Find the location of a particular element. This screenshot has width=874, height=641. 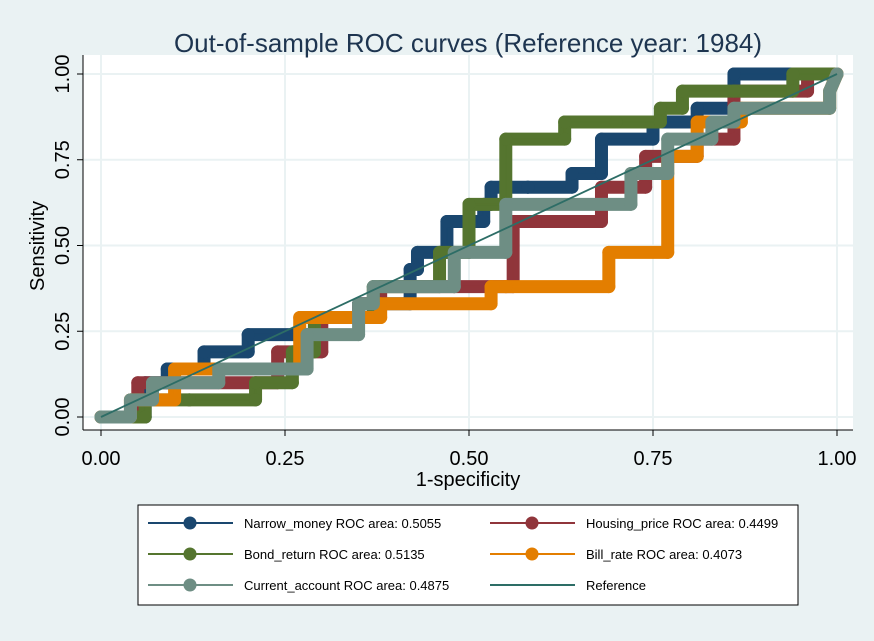

legend-label: Bill_rate ROC area: 0.4073 is located at coordinates (664, 554).